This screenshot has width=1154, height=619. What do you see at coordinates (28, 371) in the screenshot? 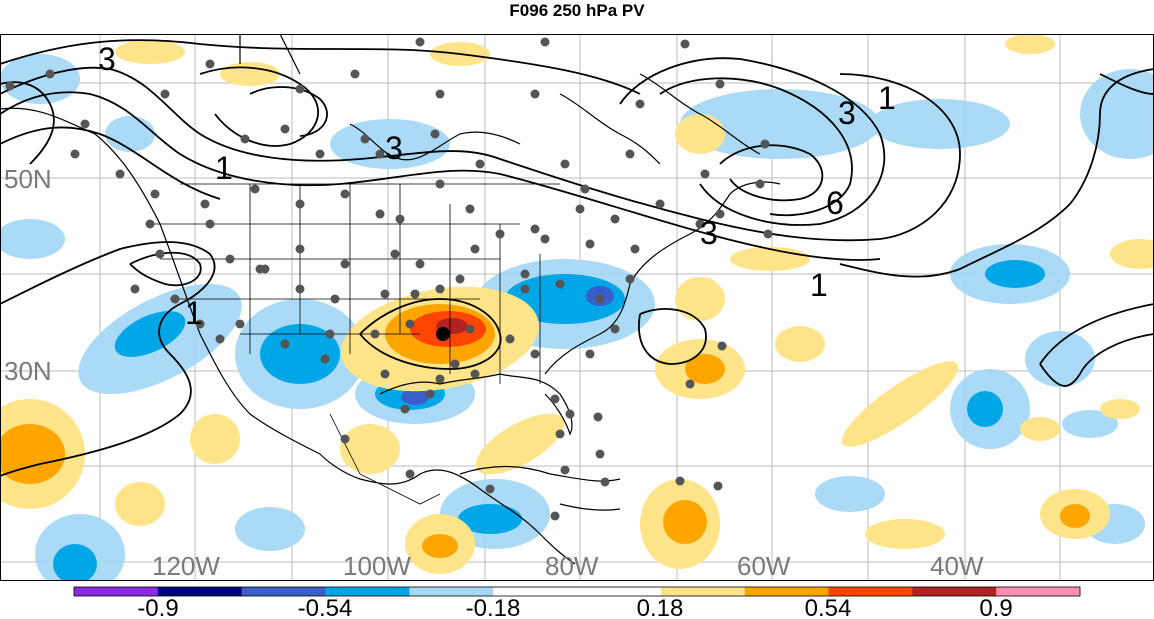
I see `lat-label: 30N` at bounding box center [28, 371].